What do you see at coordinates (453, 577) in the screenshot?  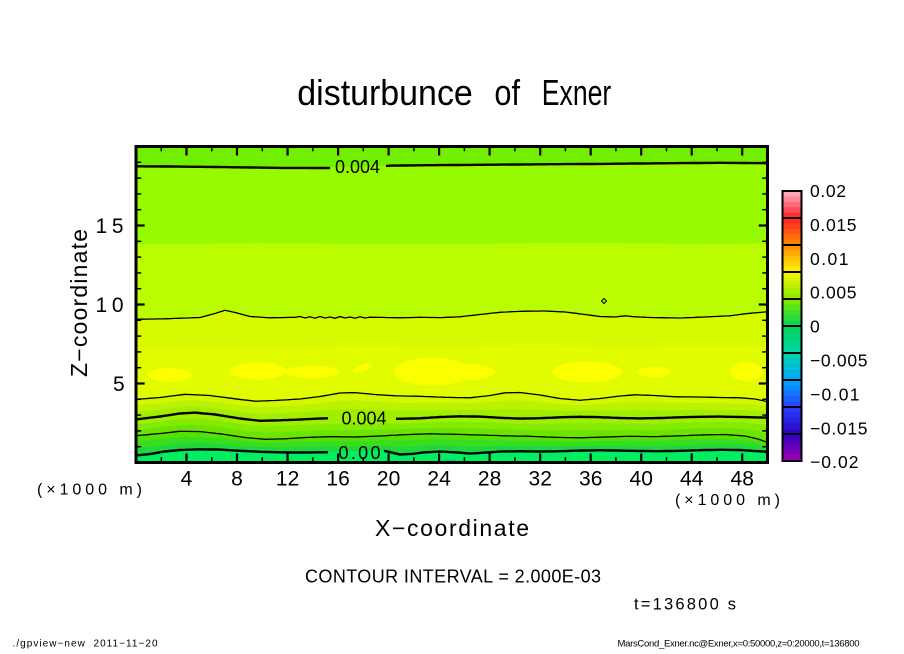 I see `svg-text: CONTOUR INTERVAL = 2.000E-03` at bounding box center [453, 577].